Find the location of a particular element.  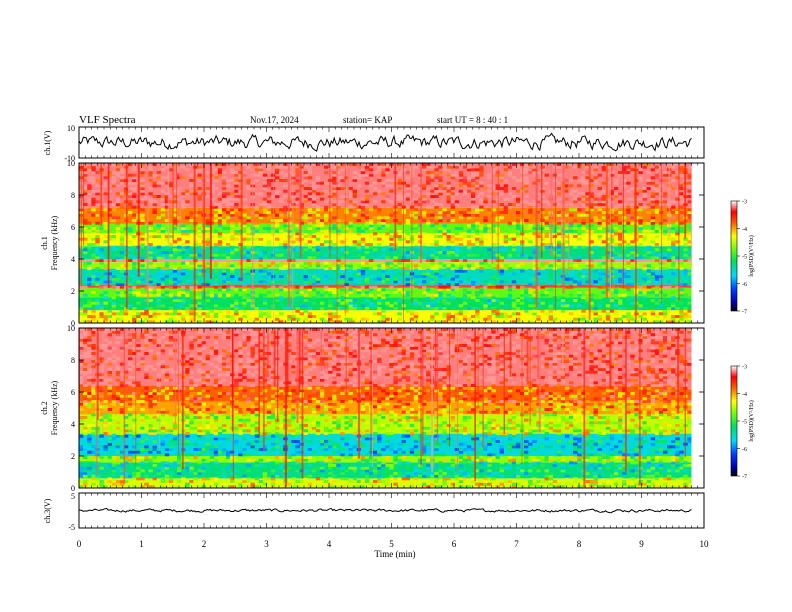

spec1-streak is located at coordinates (273, 243).